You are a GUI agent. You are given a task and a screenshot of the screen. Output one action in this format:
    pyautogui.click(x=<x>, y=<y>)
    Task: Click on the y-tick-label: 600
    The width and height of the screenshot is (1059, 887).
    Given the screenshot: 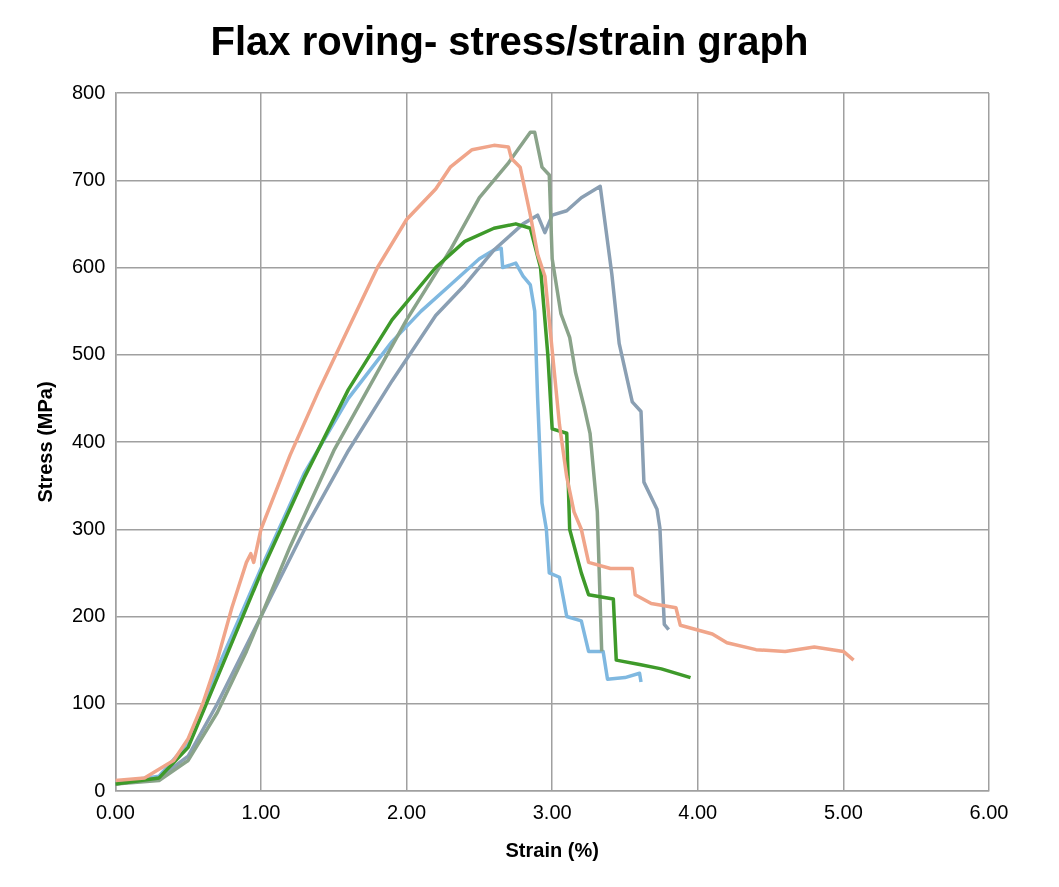 What is the action you would take?
    pyautogui.click(x=88, y=266)
    